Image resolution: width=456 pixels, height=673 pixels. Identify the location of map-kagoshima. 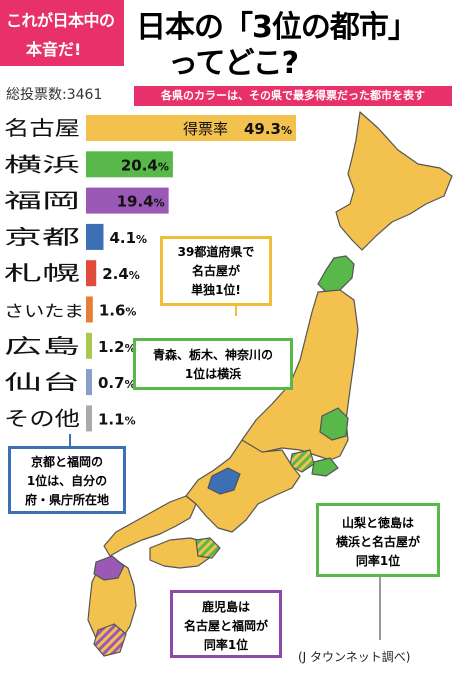
(110, 640).